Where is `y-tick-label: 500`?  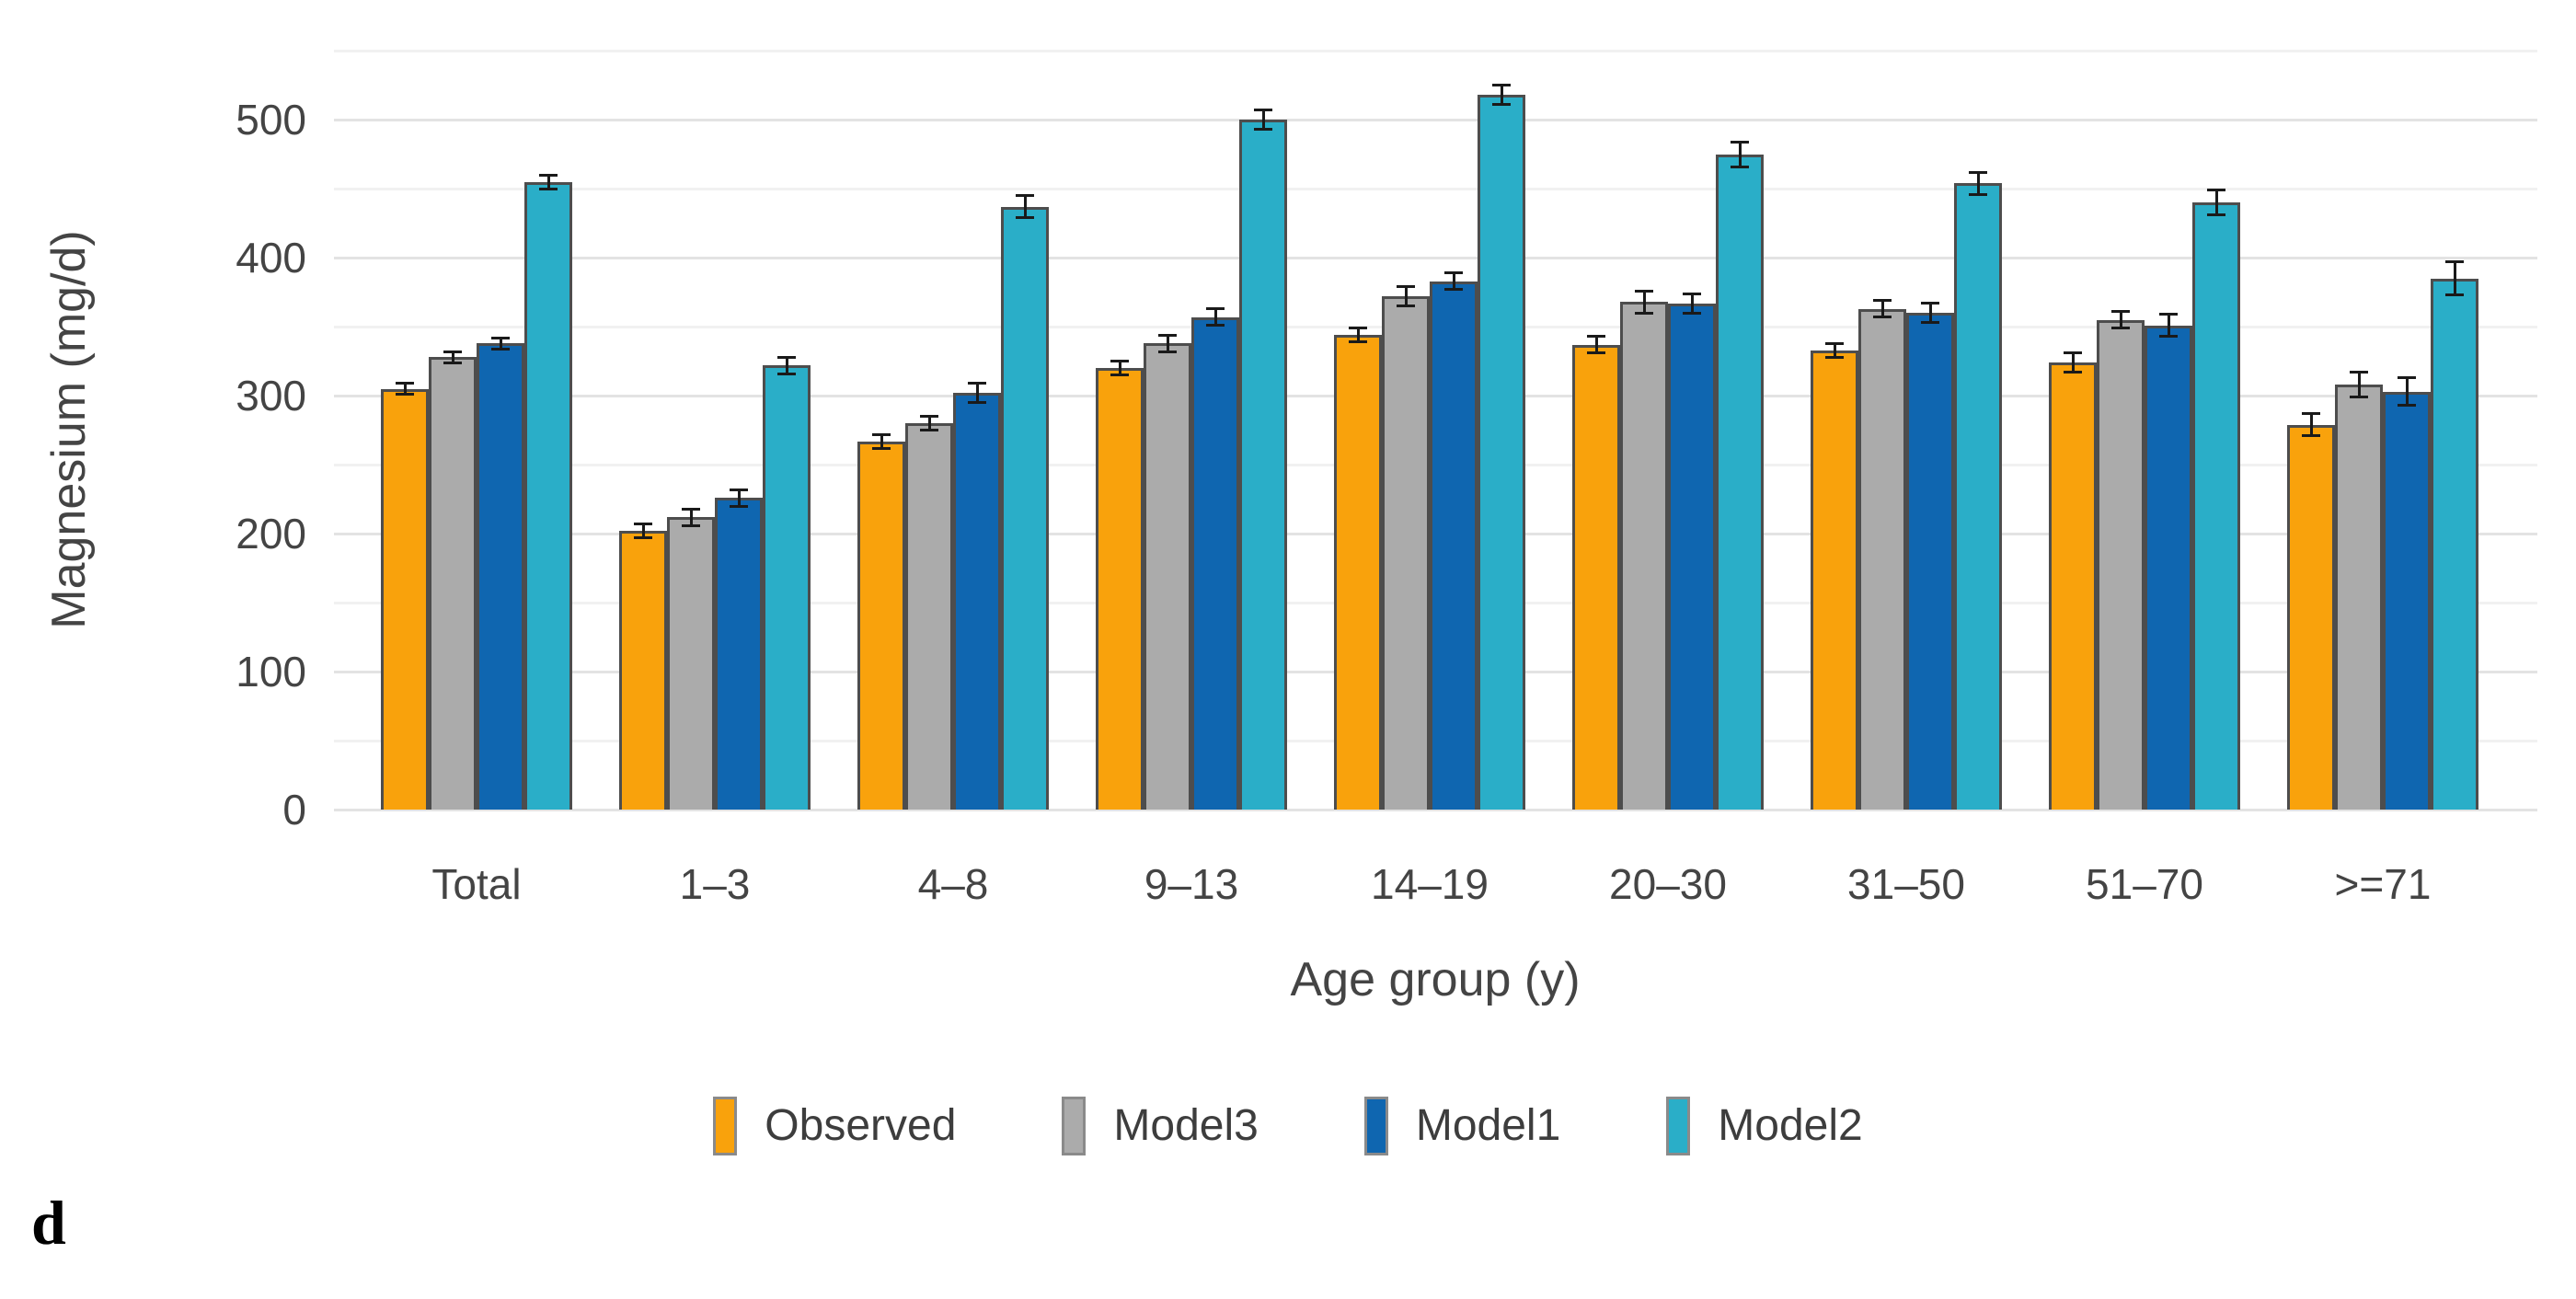
y-tick-label: 500 is located at coordinates (271, 120).